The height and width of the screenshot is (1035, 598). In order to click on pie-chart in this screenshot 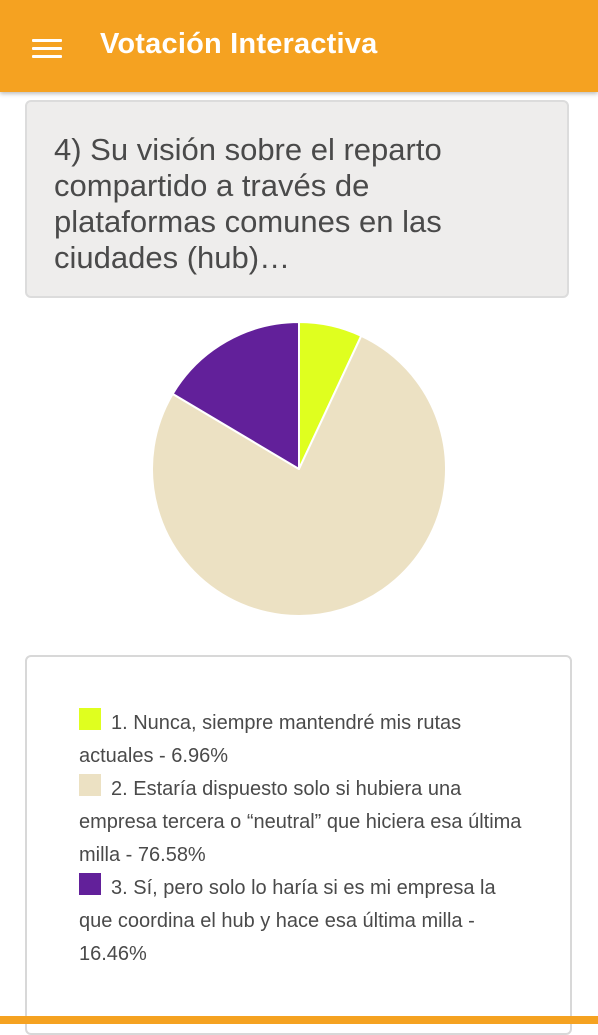, I will do `click(299, 469)`.